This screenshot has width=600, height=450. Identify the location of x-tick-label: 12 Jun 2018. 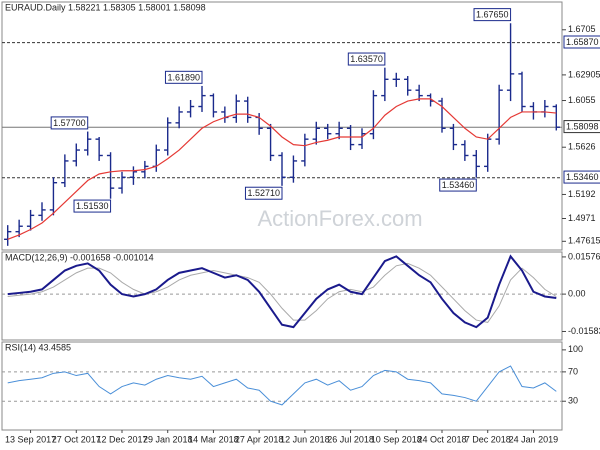
(305, 439).